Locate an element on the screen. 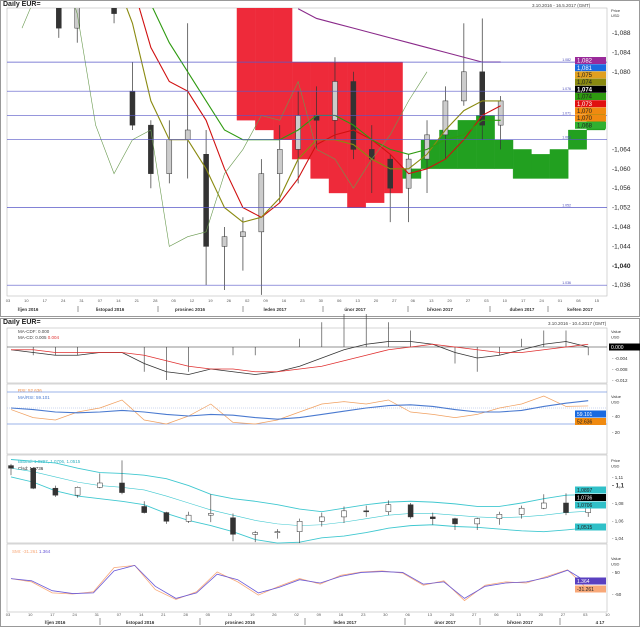 The height and width of the screenshot is (627, 640). bb-axis-tick: - 1,08 is located at coordinates (618, 503).